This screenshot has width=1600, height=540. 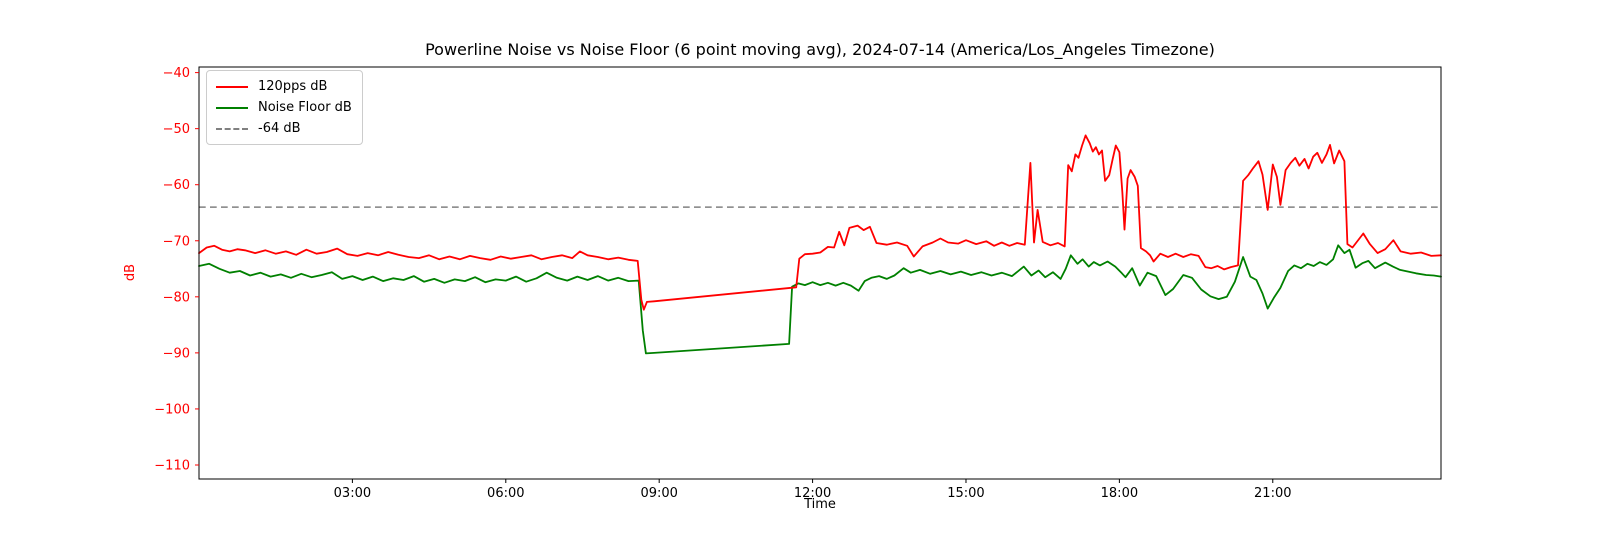 I want to click on y-axis-tick-label: −90, so click(x=176, y=353).